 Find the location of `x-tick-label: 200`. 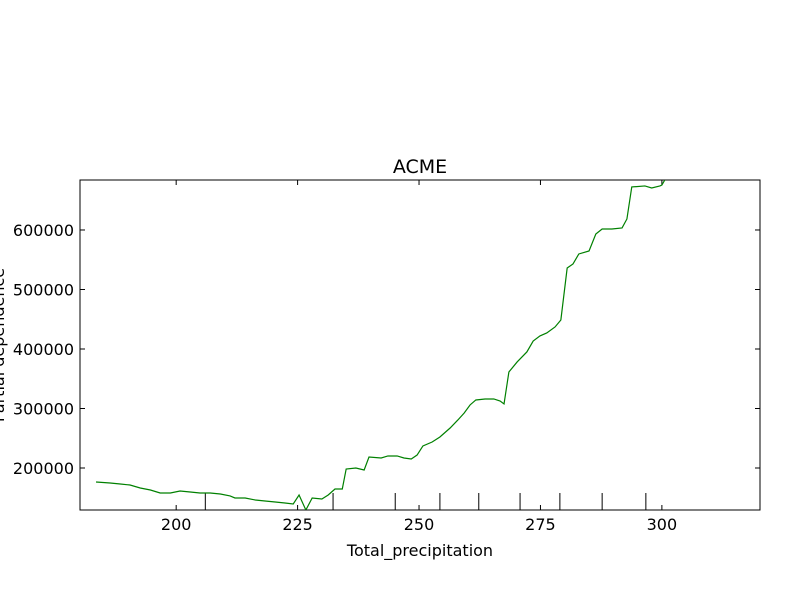

x-tick-label: 200 is located at coordinates (176, 524).